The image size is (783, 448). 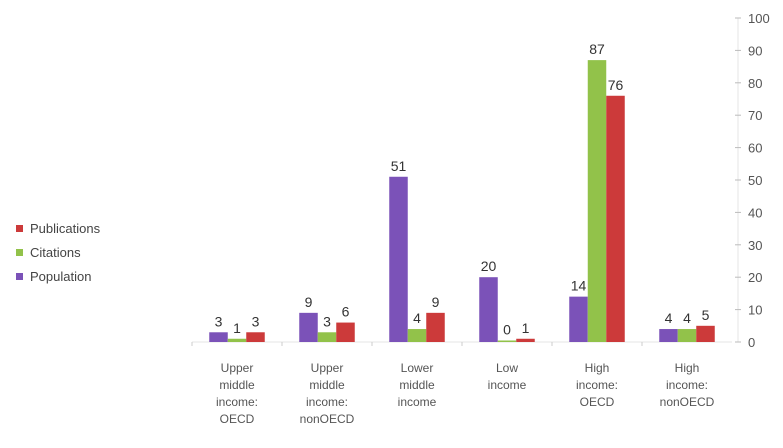 What do you see at coordinates (399, 166) in the screenshot?
I see `data-label: 51` at bounding box center [399, 166].